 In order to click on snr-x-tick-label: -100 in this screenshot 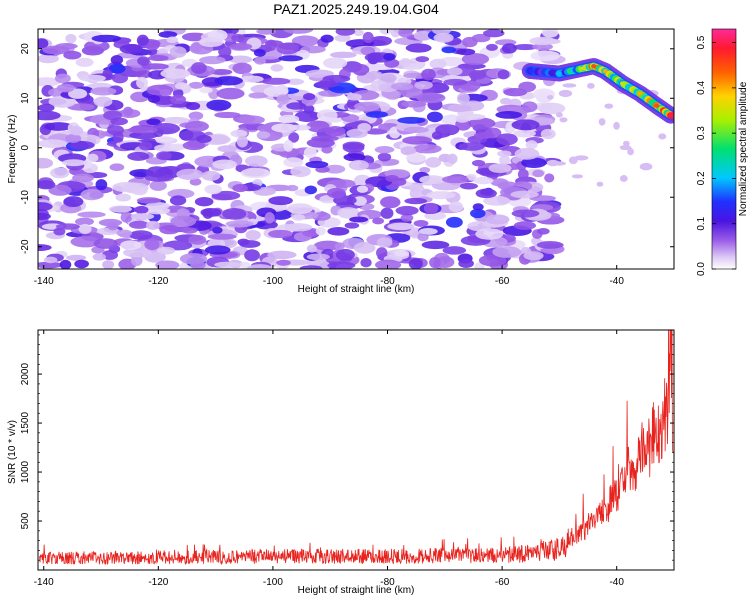, I will do `click(273, 582)`.